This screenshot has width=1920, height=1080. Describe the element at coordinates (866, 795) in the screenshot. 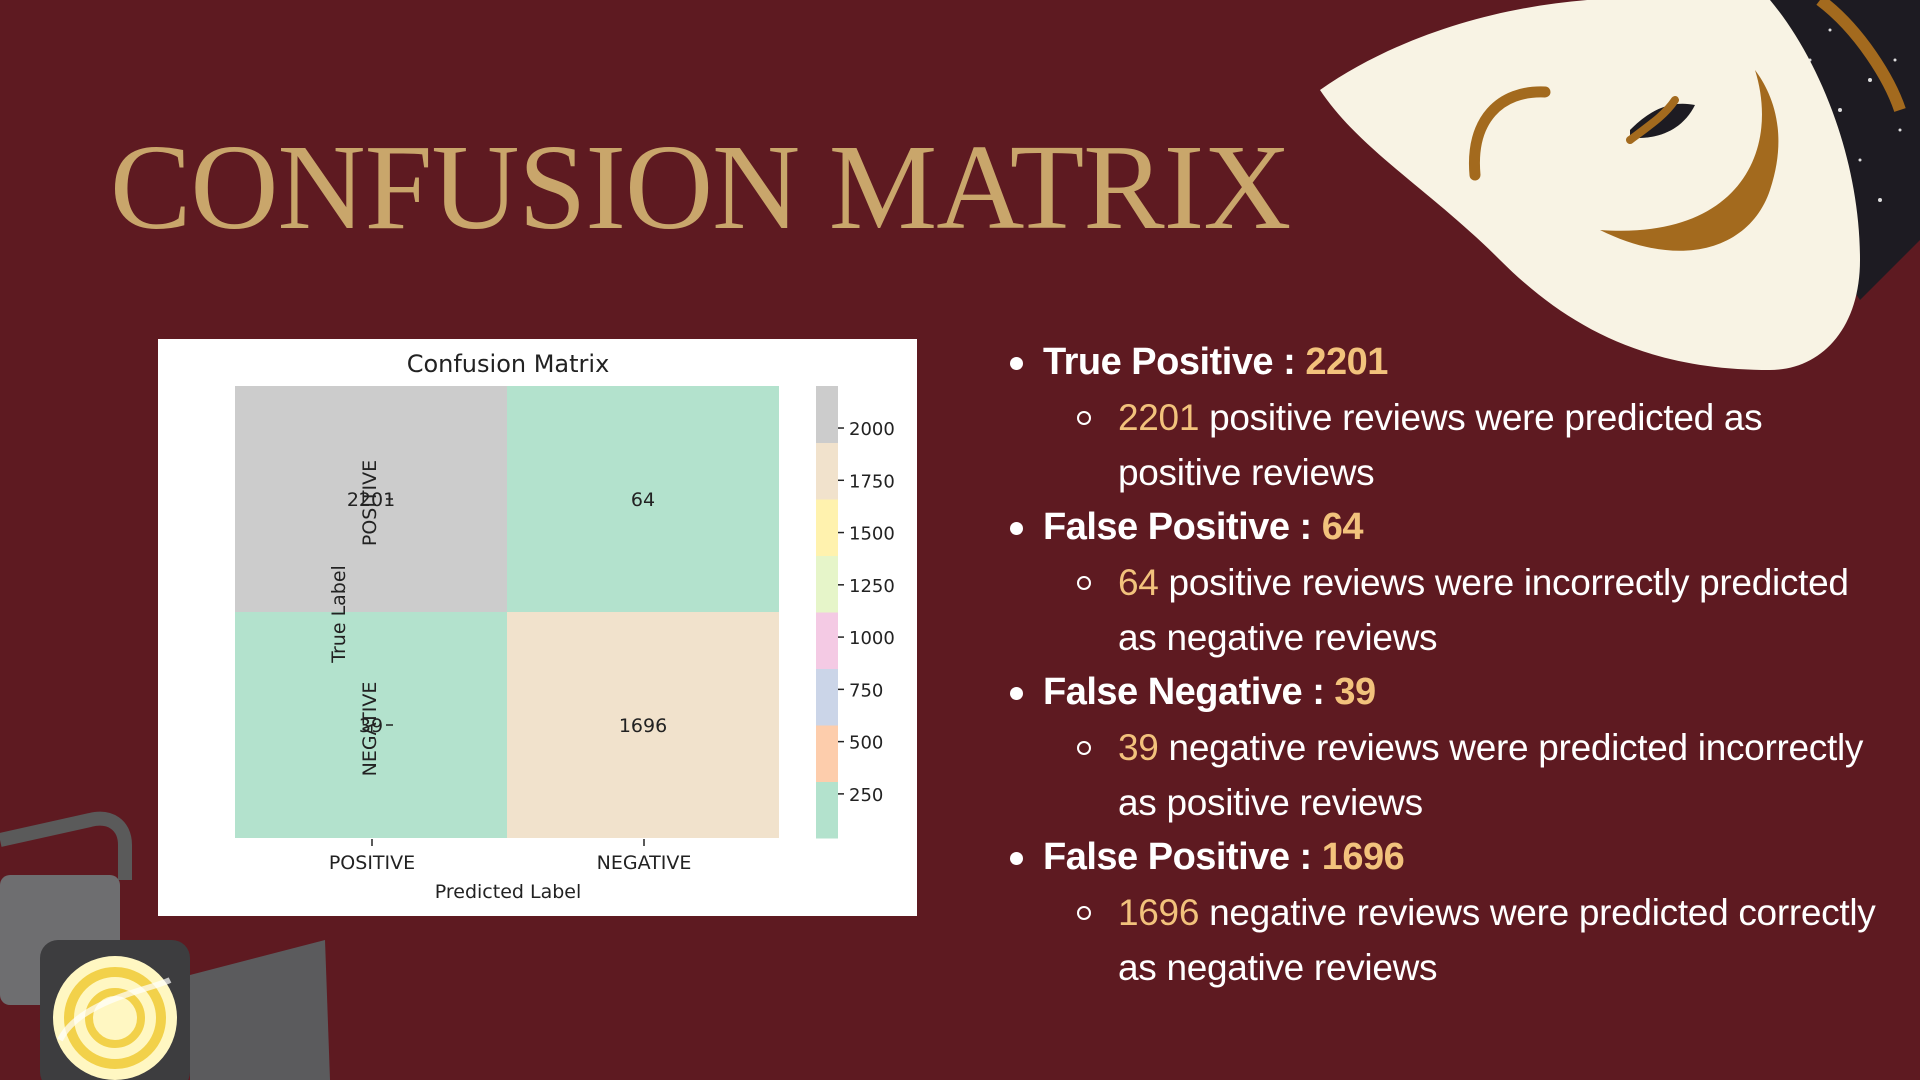

I see `colorbar-tick-label: 250` at that location.